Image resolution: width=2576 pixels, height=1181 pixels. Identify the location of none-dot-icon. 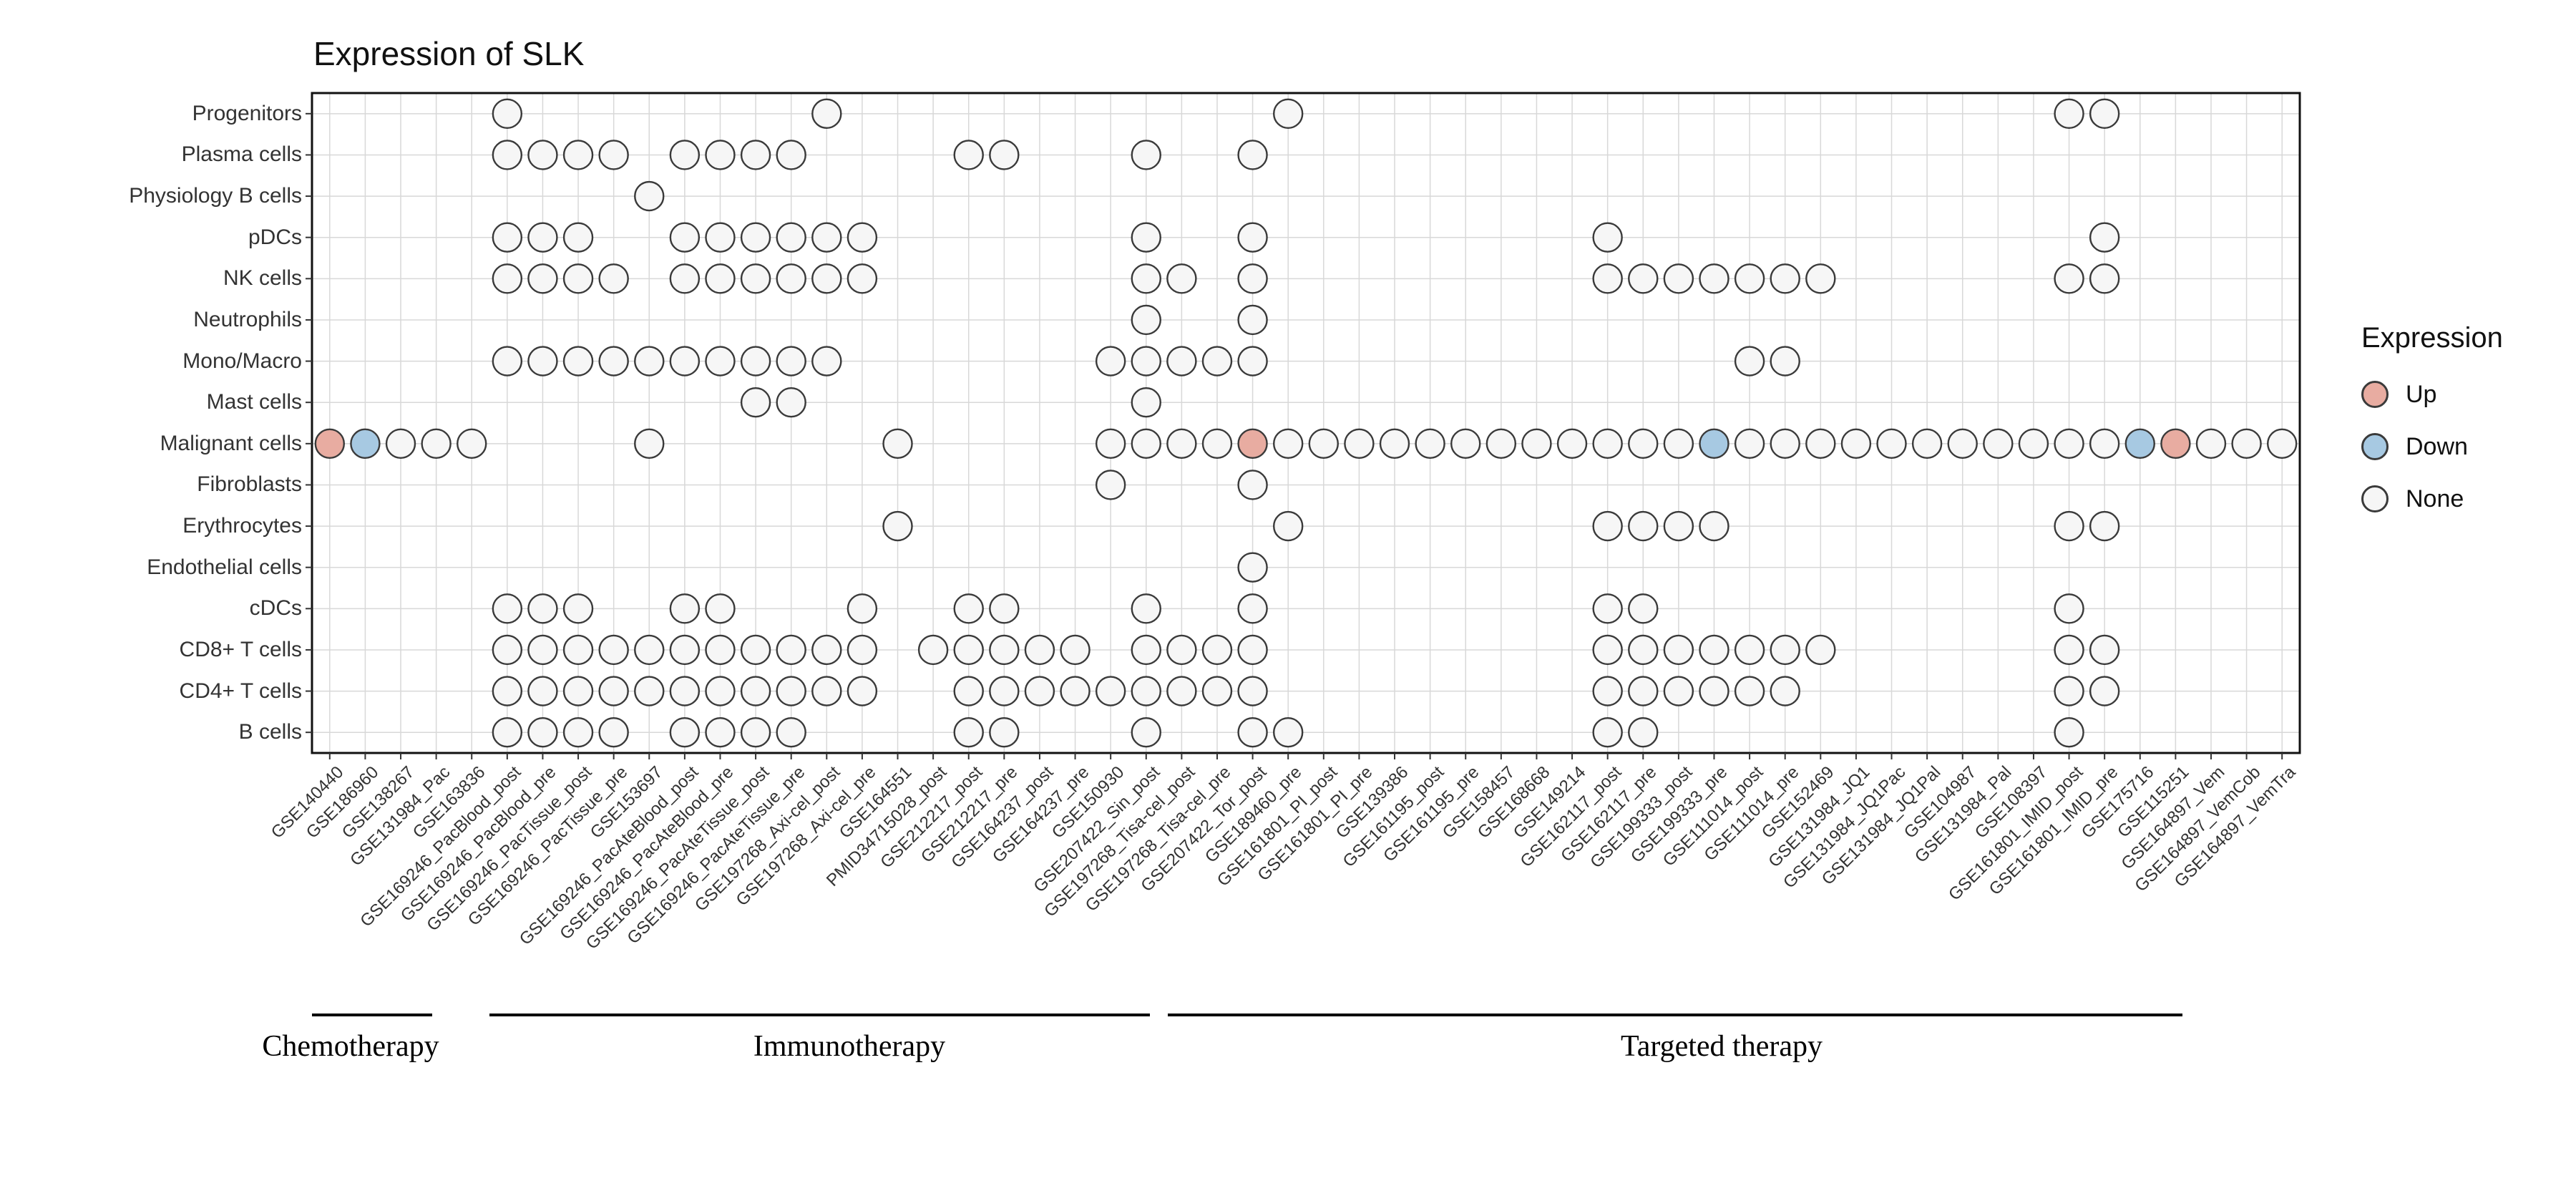
(2375, 498).